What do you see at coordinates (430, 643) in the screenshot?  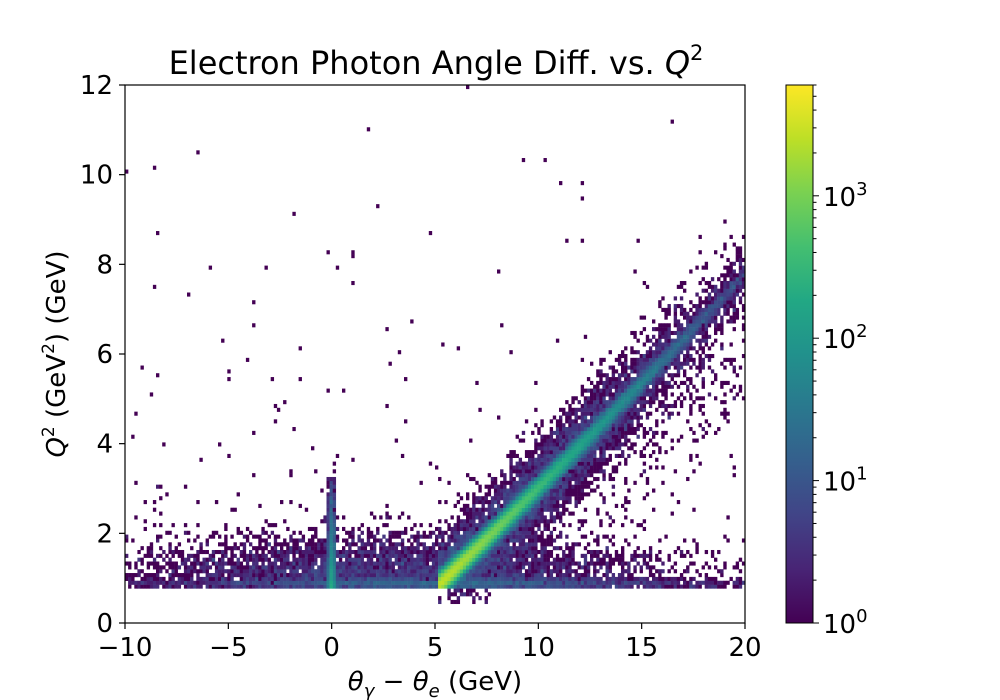 I see `x-axis-ticks: −10 −5 0 5 10 15 20` at bounding box center [430, 643].